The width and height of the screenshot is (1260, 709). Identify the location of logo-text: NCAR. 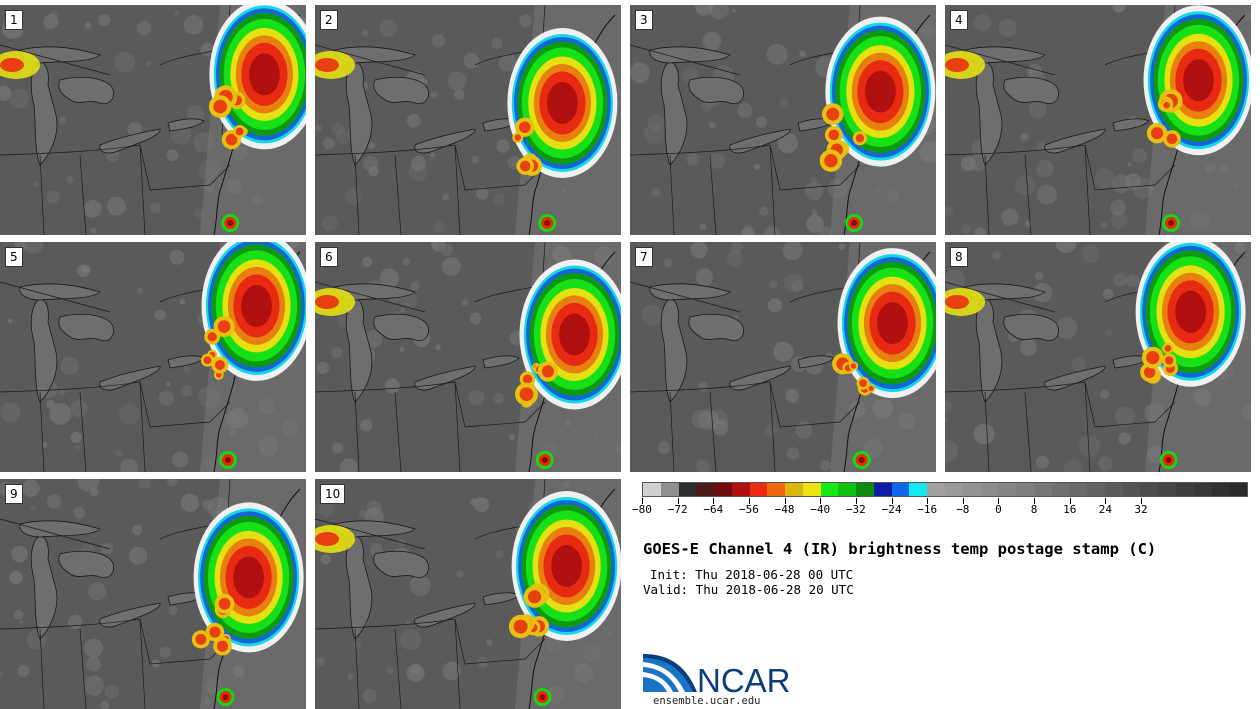
(744, 679).